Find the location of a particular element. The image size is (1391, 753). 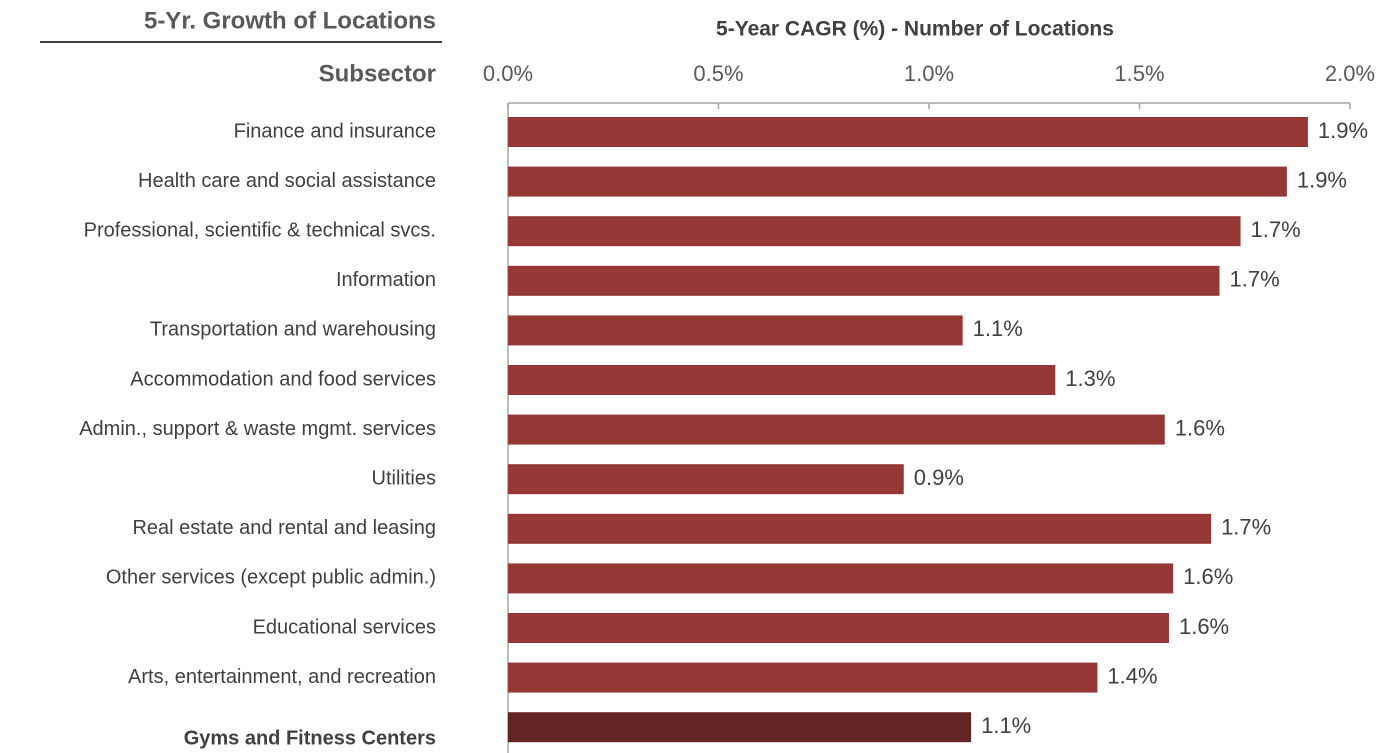

category-header: Subsector is located at coordinates (377, 73).